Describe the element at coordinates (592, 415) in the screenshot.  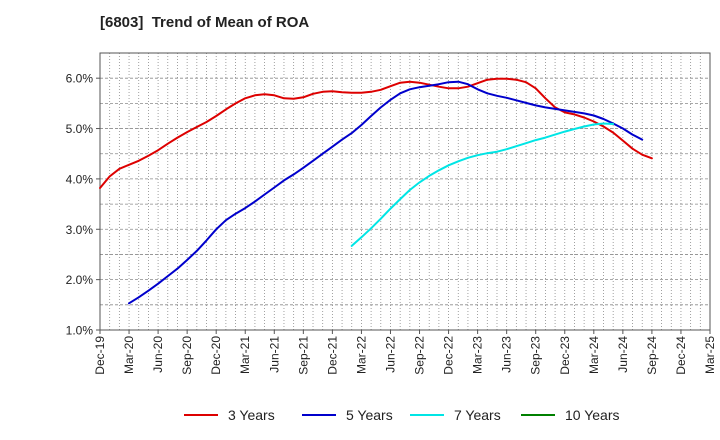
I see `legend-label: 10 Years` at that location.